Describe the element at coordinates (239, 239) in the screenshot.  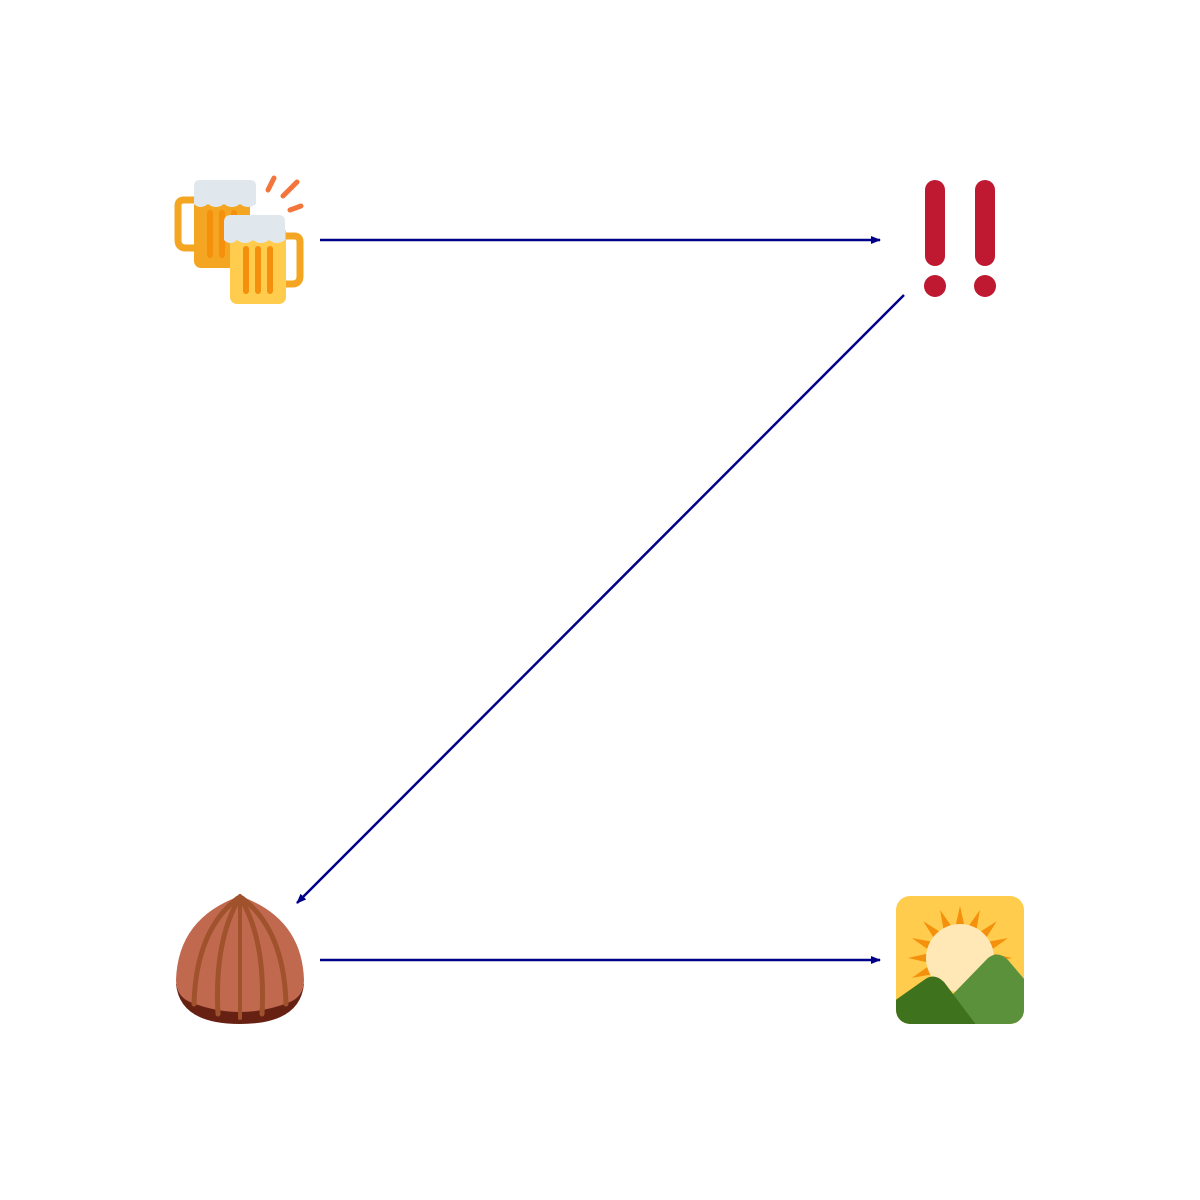
I see `clinking-beer-mugs-icon` at that location.